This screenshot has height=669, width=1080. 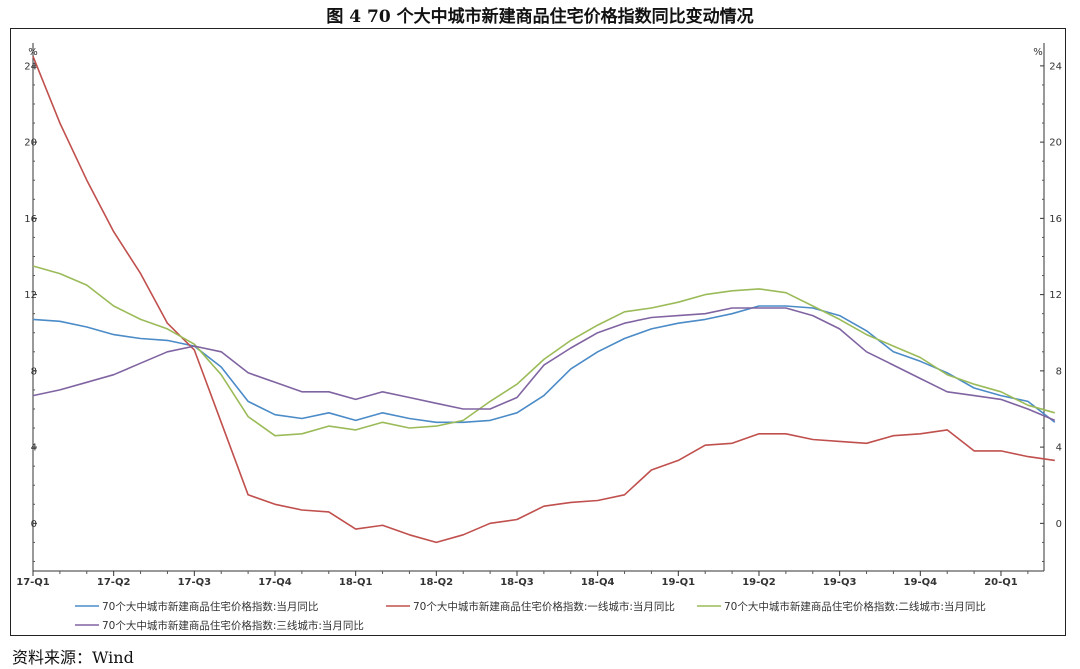 What do you see at coordinates (598, 582) in the screenshot?
I see `x-tick-label: 18-Q4` at bounding box center [598, 582].